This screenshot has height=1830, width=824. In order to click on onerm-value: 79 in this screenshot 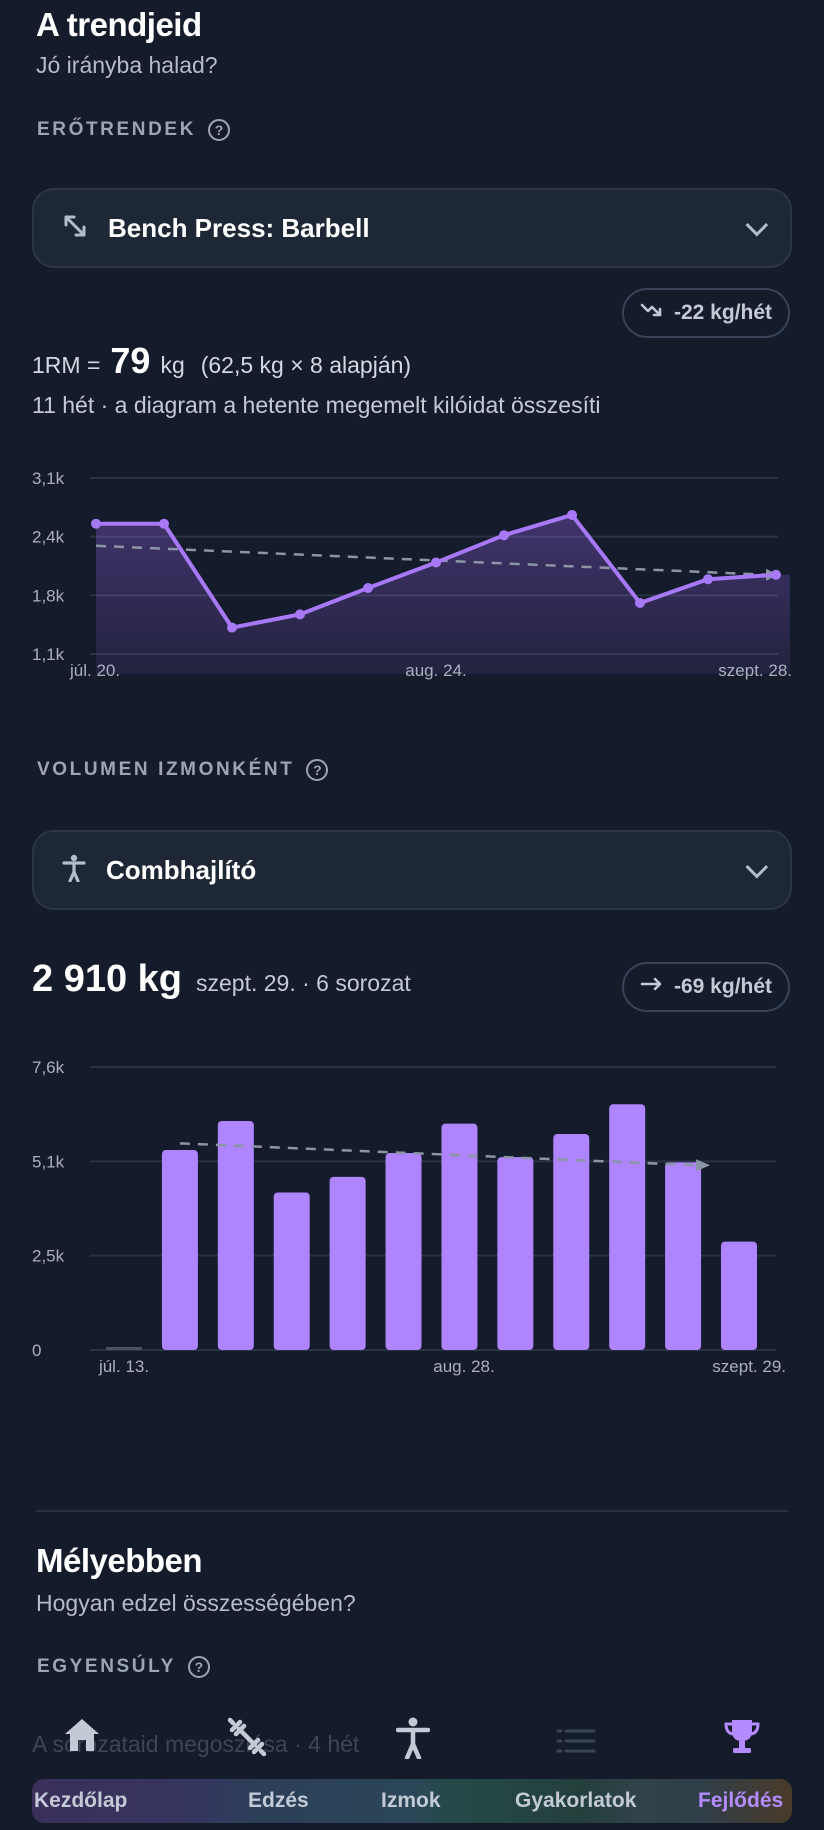, I will do `click(130, 360)`.